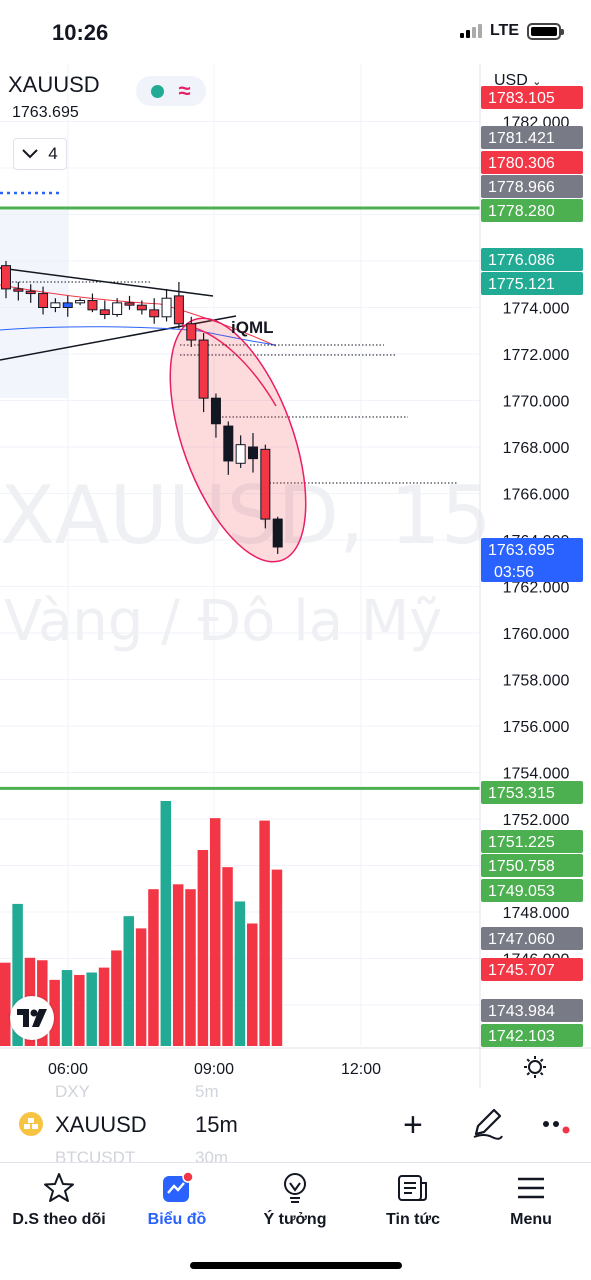 This screenshot has height=1280, width=591. I want to click on status-time: 10:26, so click(80, 32).